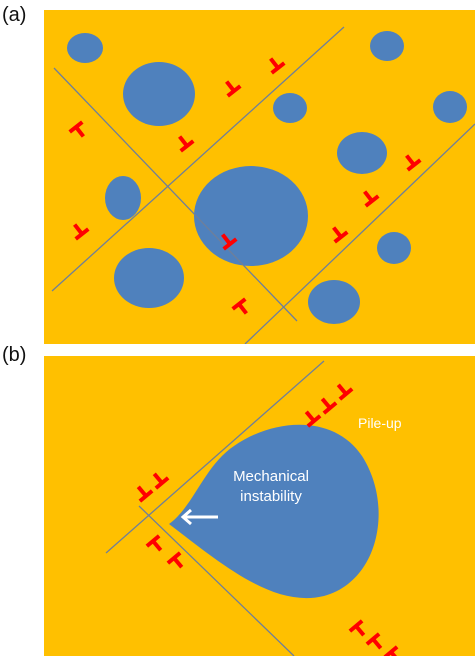 The width and height of the screenshot is (475, 656). What do you see at coordinates (199, 517) in the screenshot?
I see `arrow-left-icon` at bounding box center [199, 517].